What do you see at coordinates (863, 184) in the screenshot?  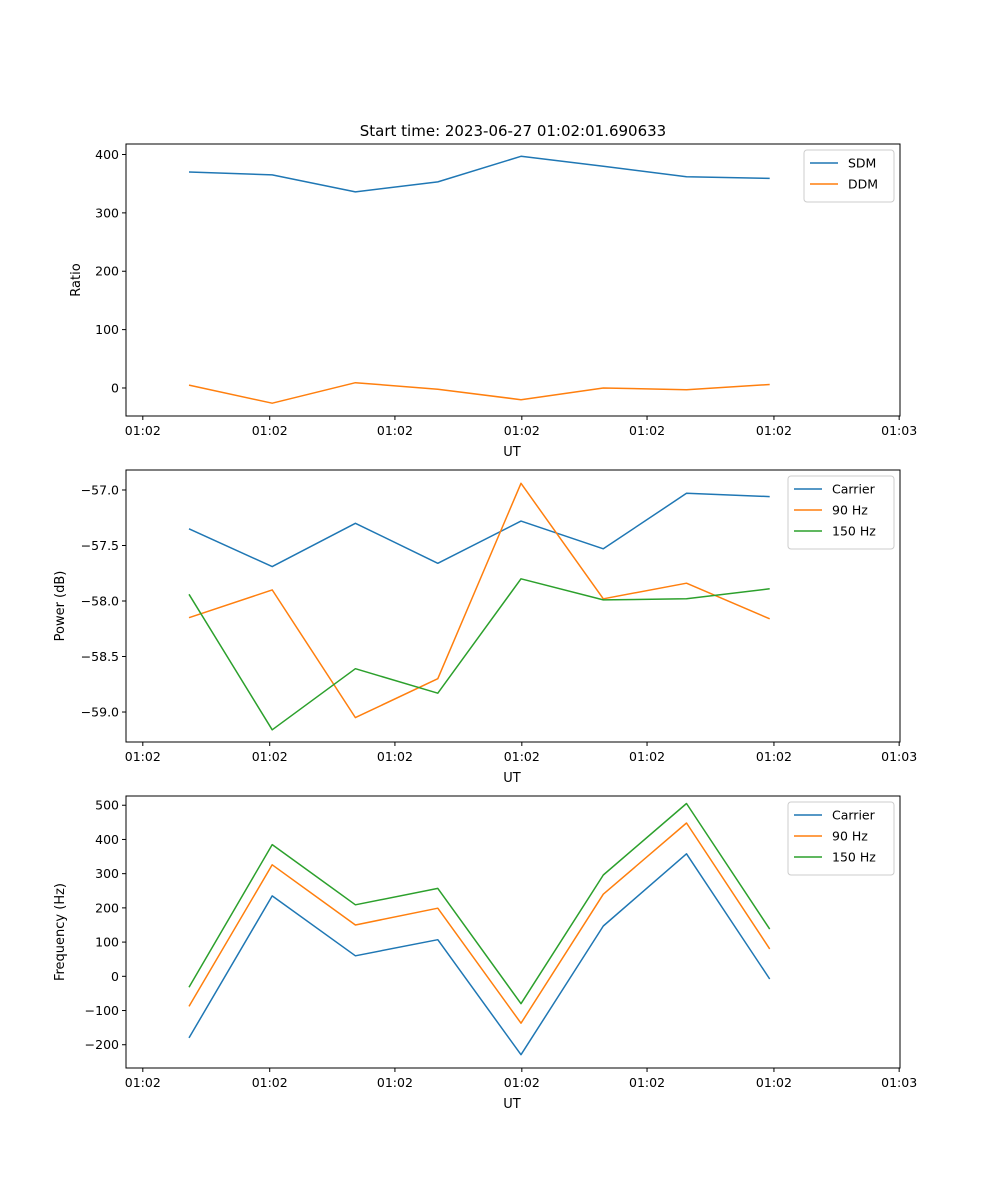 I see `legend-label: DDM` at bounding box center [863, 184].